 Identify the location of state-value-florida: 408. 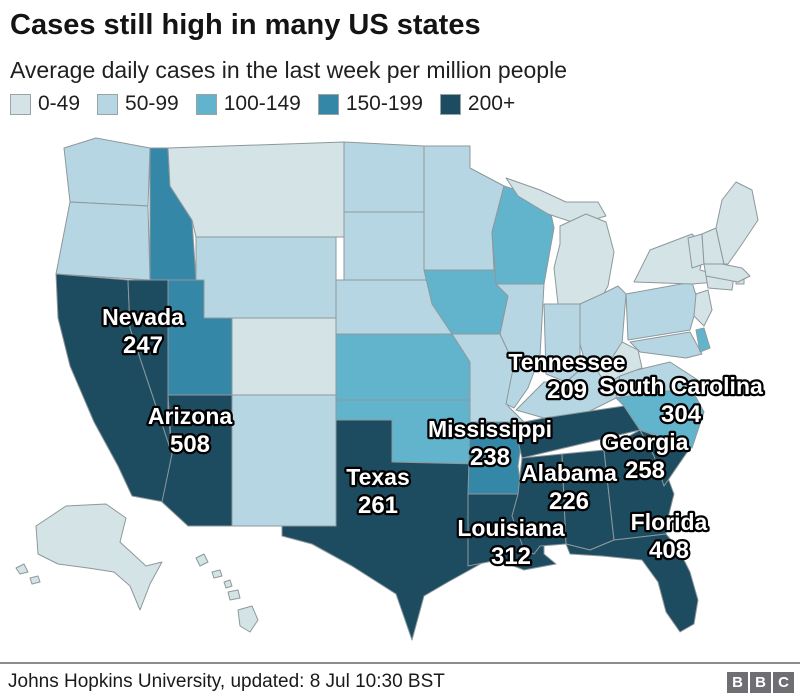
(669, 550).